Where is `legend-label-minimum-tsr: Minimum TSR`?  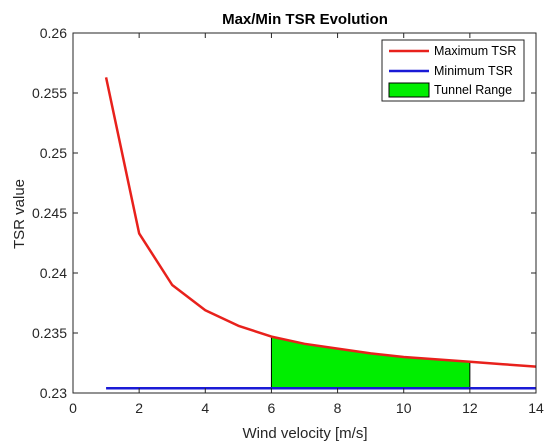
legend-label-minimum-tsr: Minimum TSR is located at coordinates (473, 71).